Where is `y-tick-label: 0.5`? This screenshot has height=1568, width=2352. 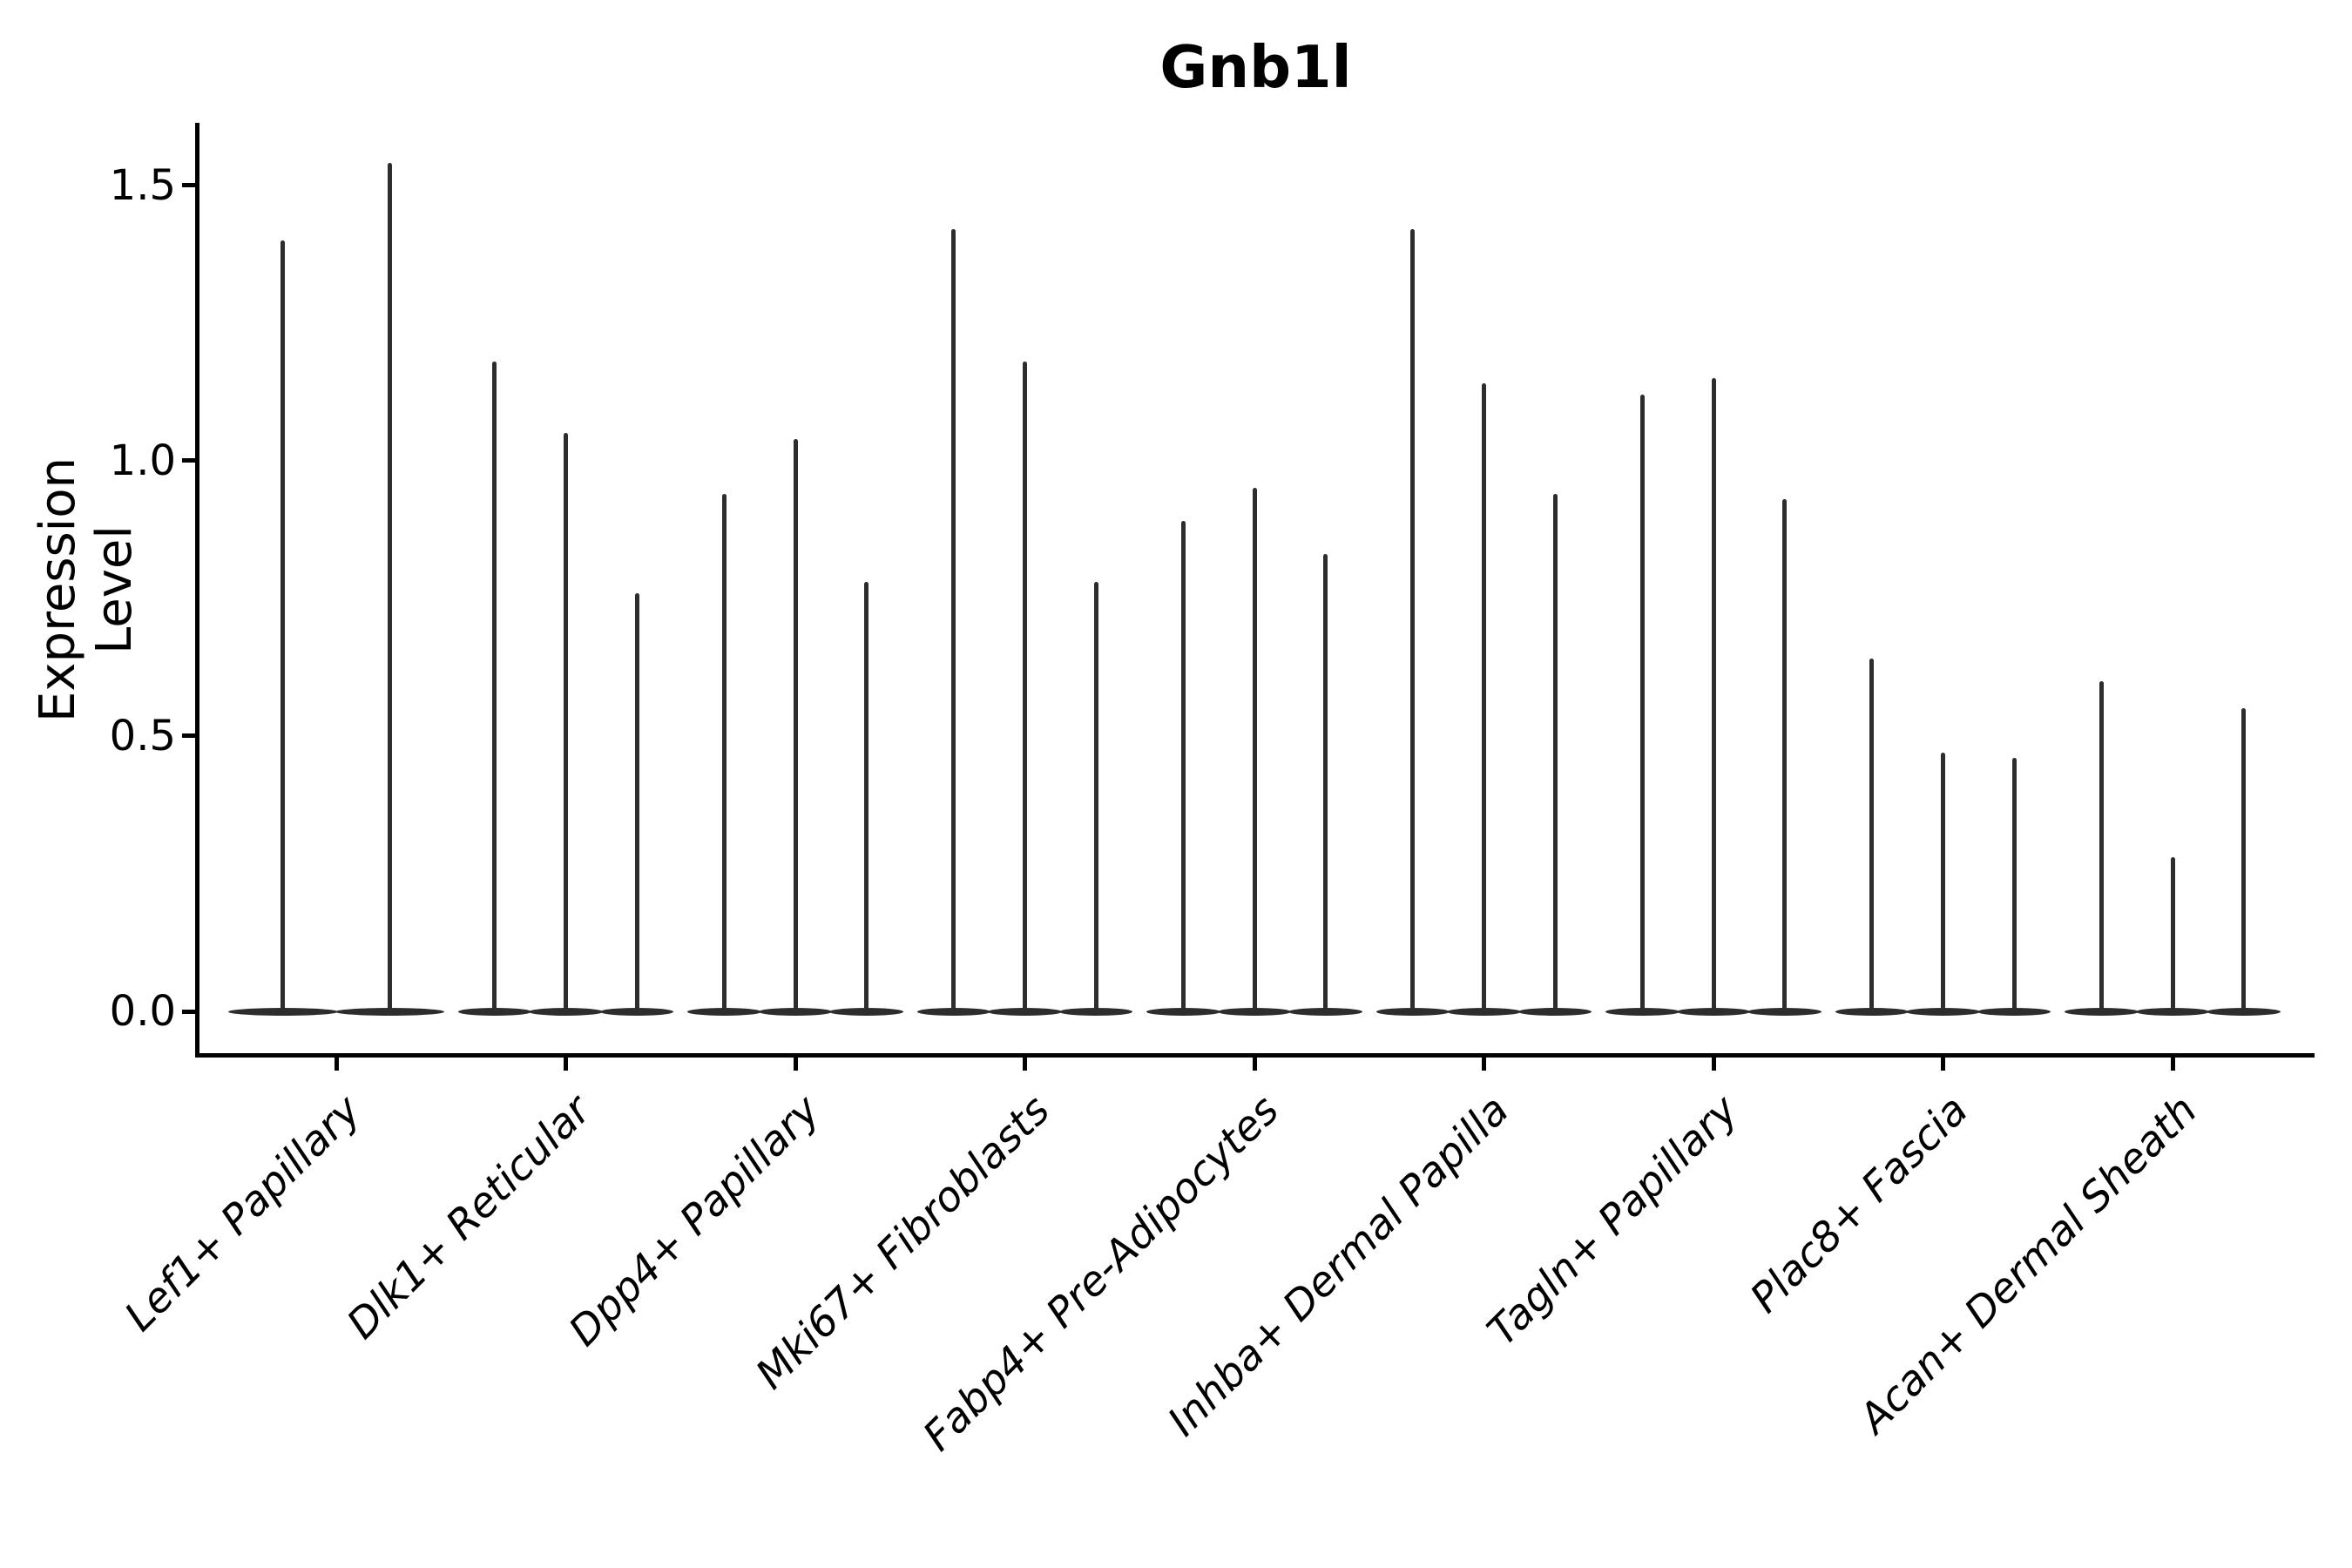 y-tick-label: 0.5 is located at coordinates (142, 736).